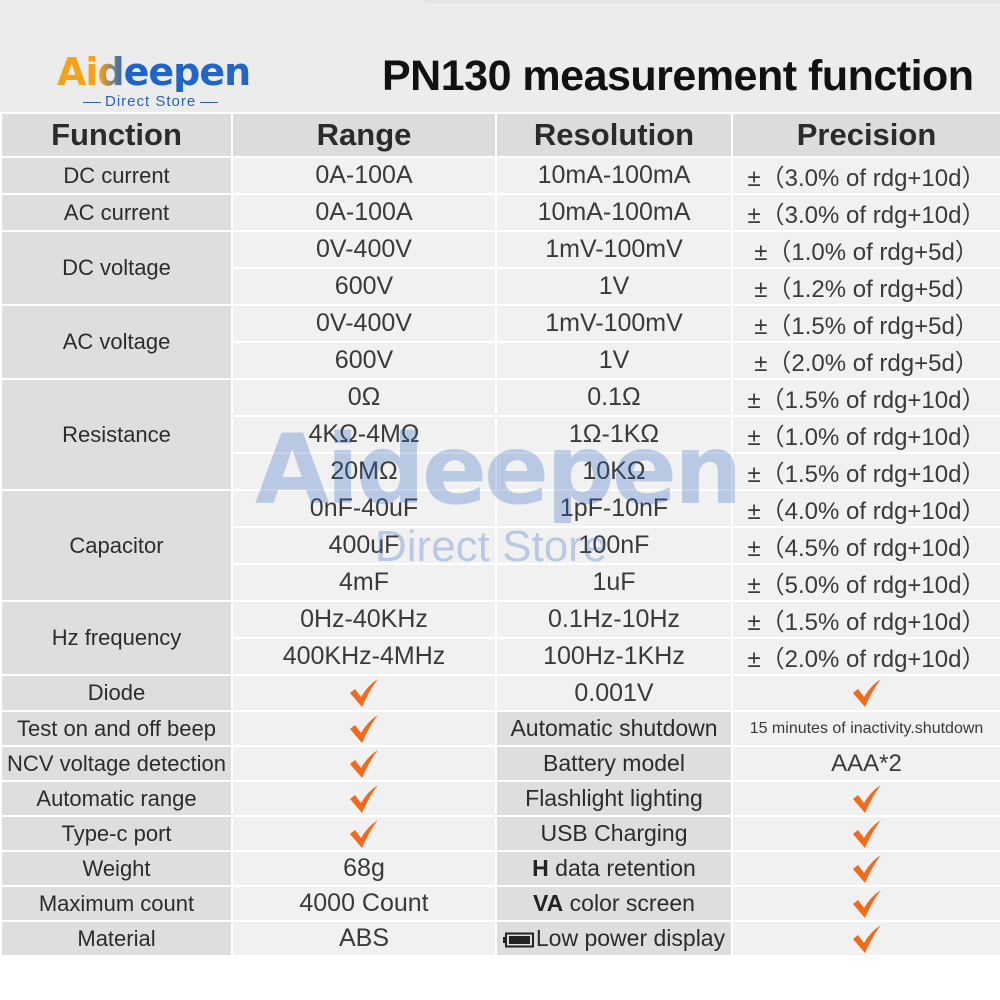  I want to click on table-row: 4KΩ-4MΩ 1Ω-1KΩ ±（1.0% of rdg+10d）, so click(500, 434).